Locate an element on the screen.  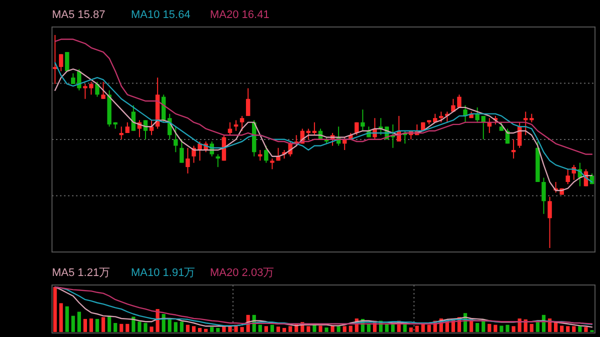
text: MA10 1.91万 is located at coordinates (163, 273).